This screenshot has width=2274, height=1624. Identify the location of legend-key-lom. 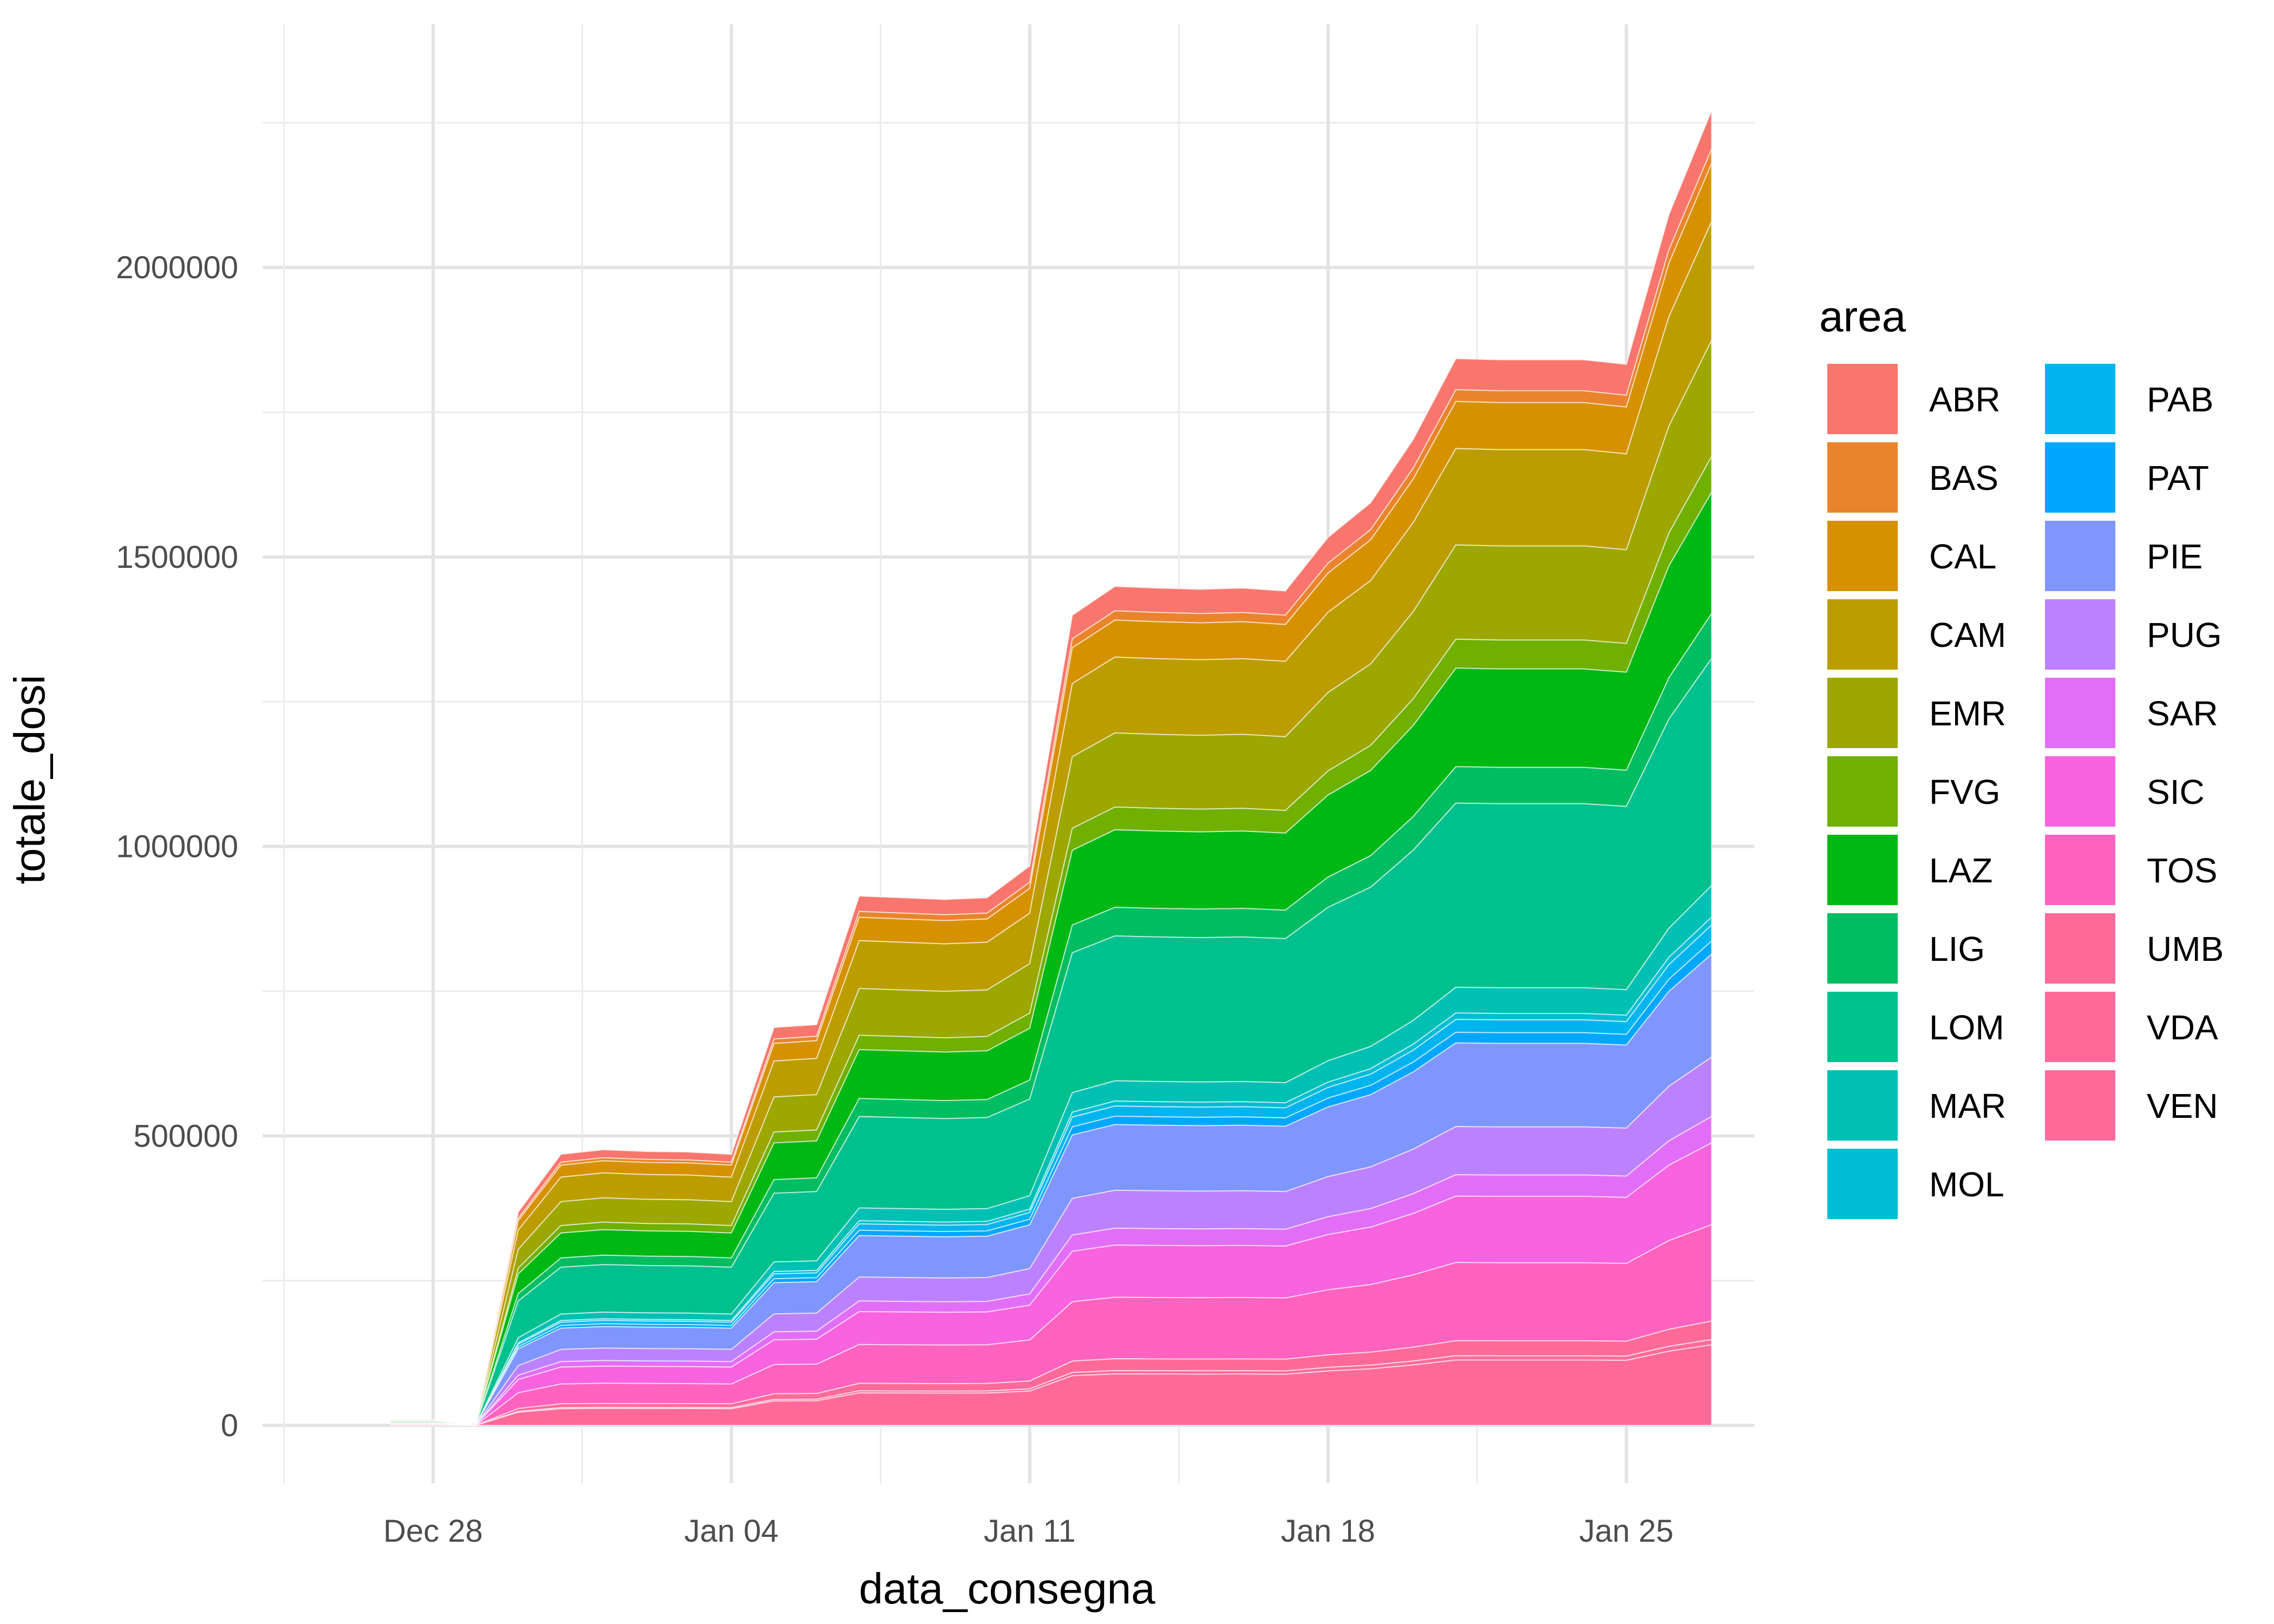
(1863, 1027).